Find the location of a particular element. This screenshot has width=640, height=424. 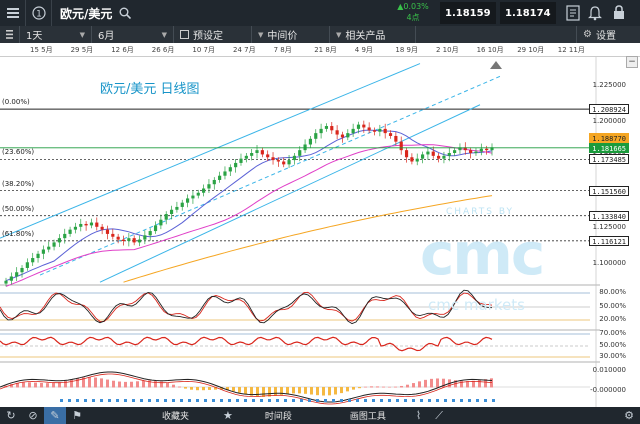

sell-price-box: 1.18159 is located at coordinates (468, 13).